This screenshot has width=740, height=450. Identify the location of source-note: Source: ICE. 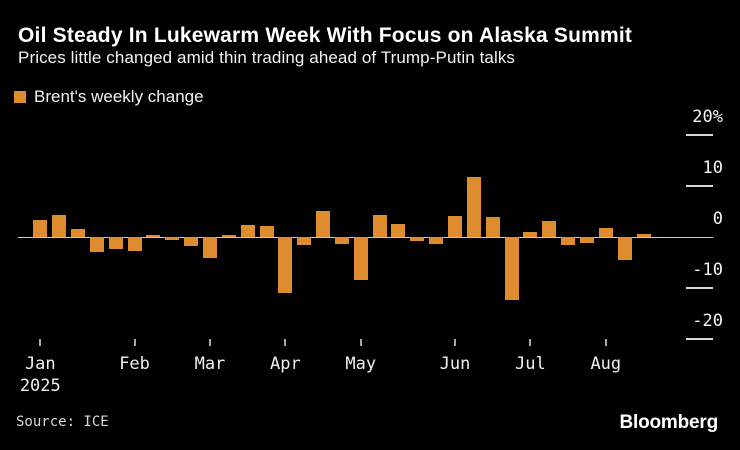
(62, 422).